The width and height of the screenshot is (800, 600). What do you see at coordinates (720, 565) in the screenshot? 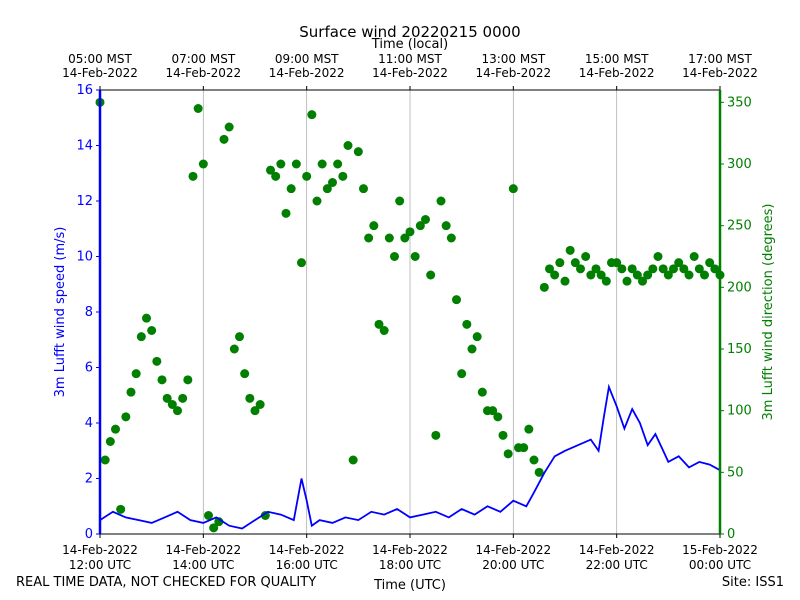
I see `bottom-tick-time: 00:00 UTC` at bounding box center [720, 565].